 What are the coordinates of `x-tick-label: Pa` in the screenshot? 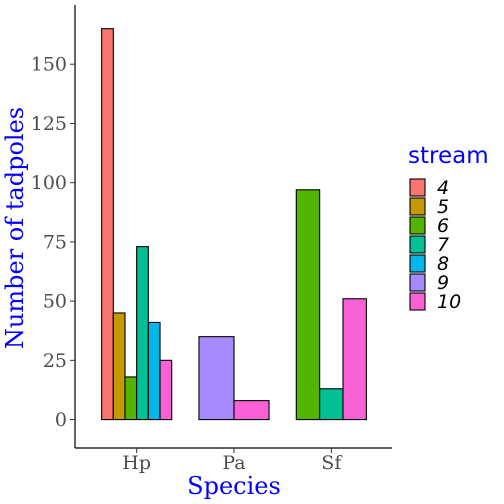 It's located at (233, 463).